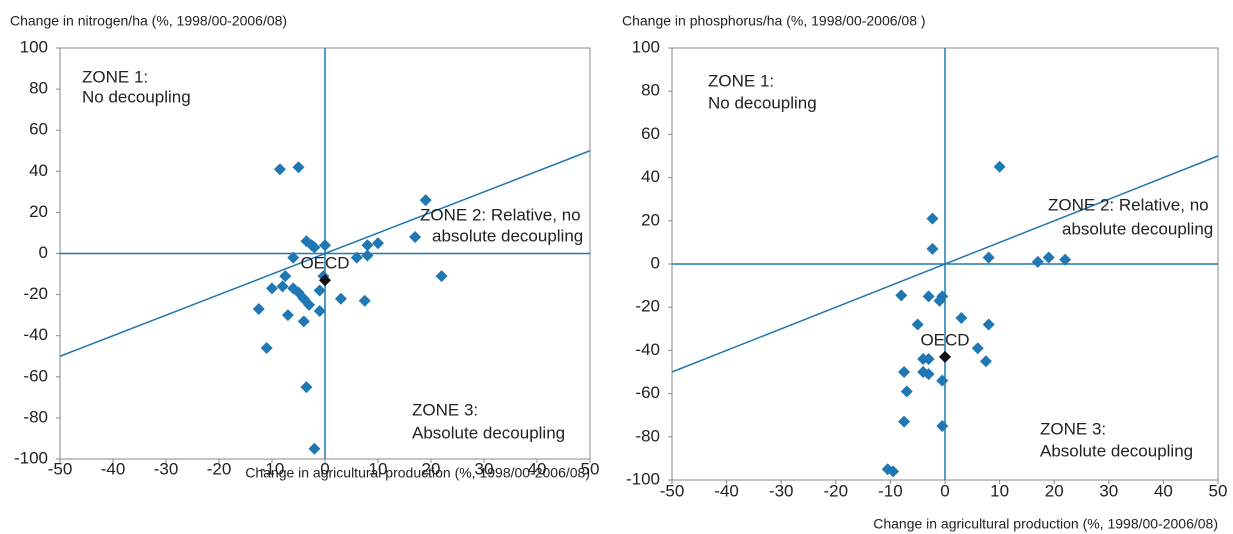 Image resolution: width=1233 pixels, height=534 pixels. I want to click on x-tick-label: 10, so click(999, 490).